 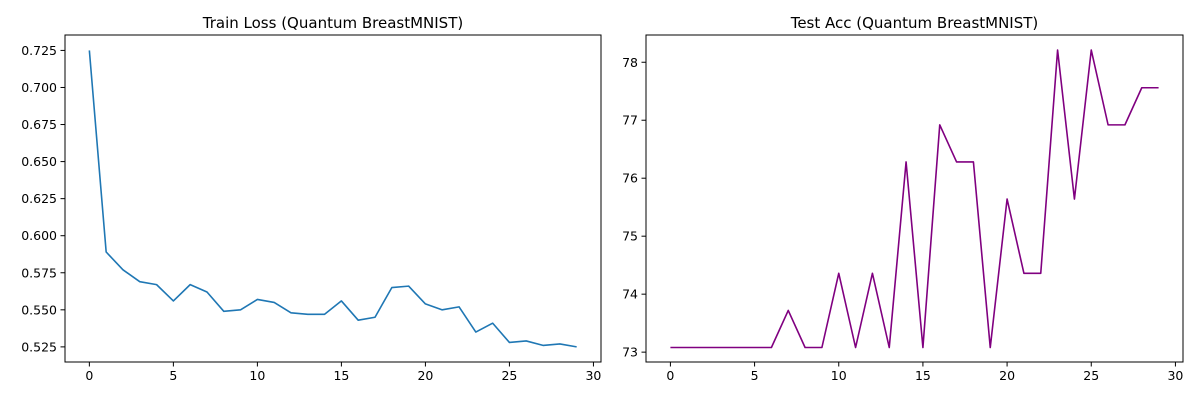 I want to click on y-tick-label: 0.625, so click(x=39, y=198).